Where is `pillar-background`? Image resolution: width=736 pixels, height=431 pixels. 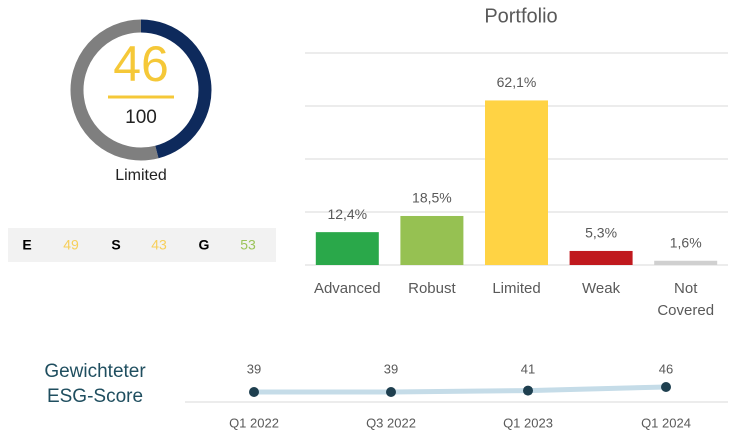 pillar-background is located at coordinates (142, 245).